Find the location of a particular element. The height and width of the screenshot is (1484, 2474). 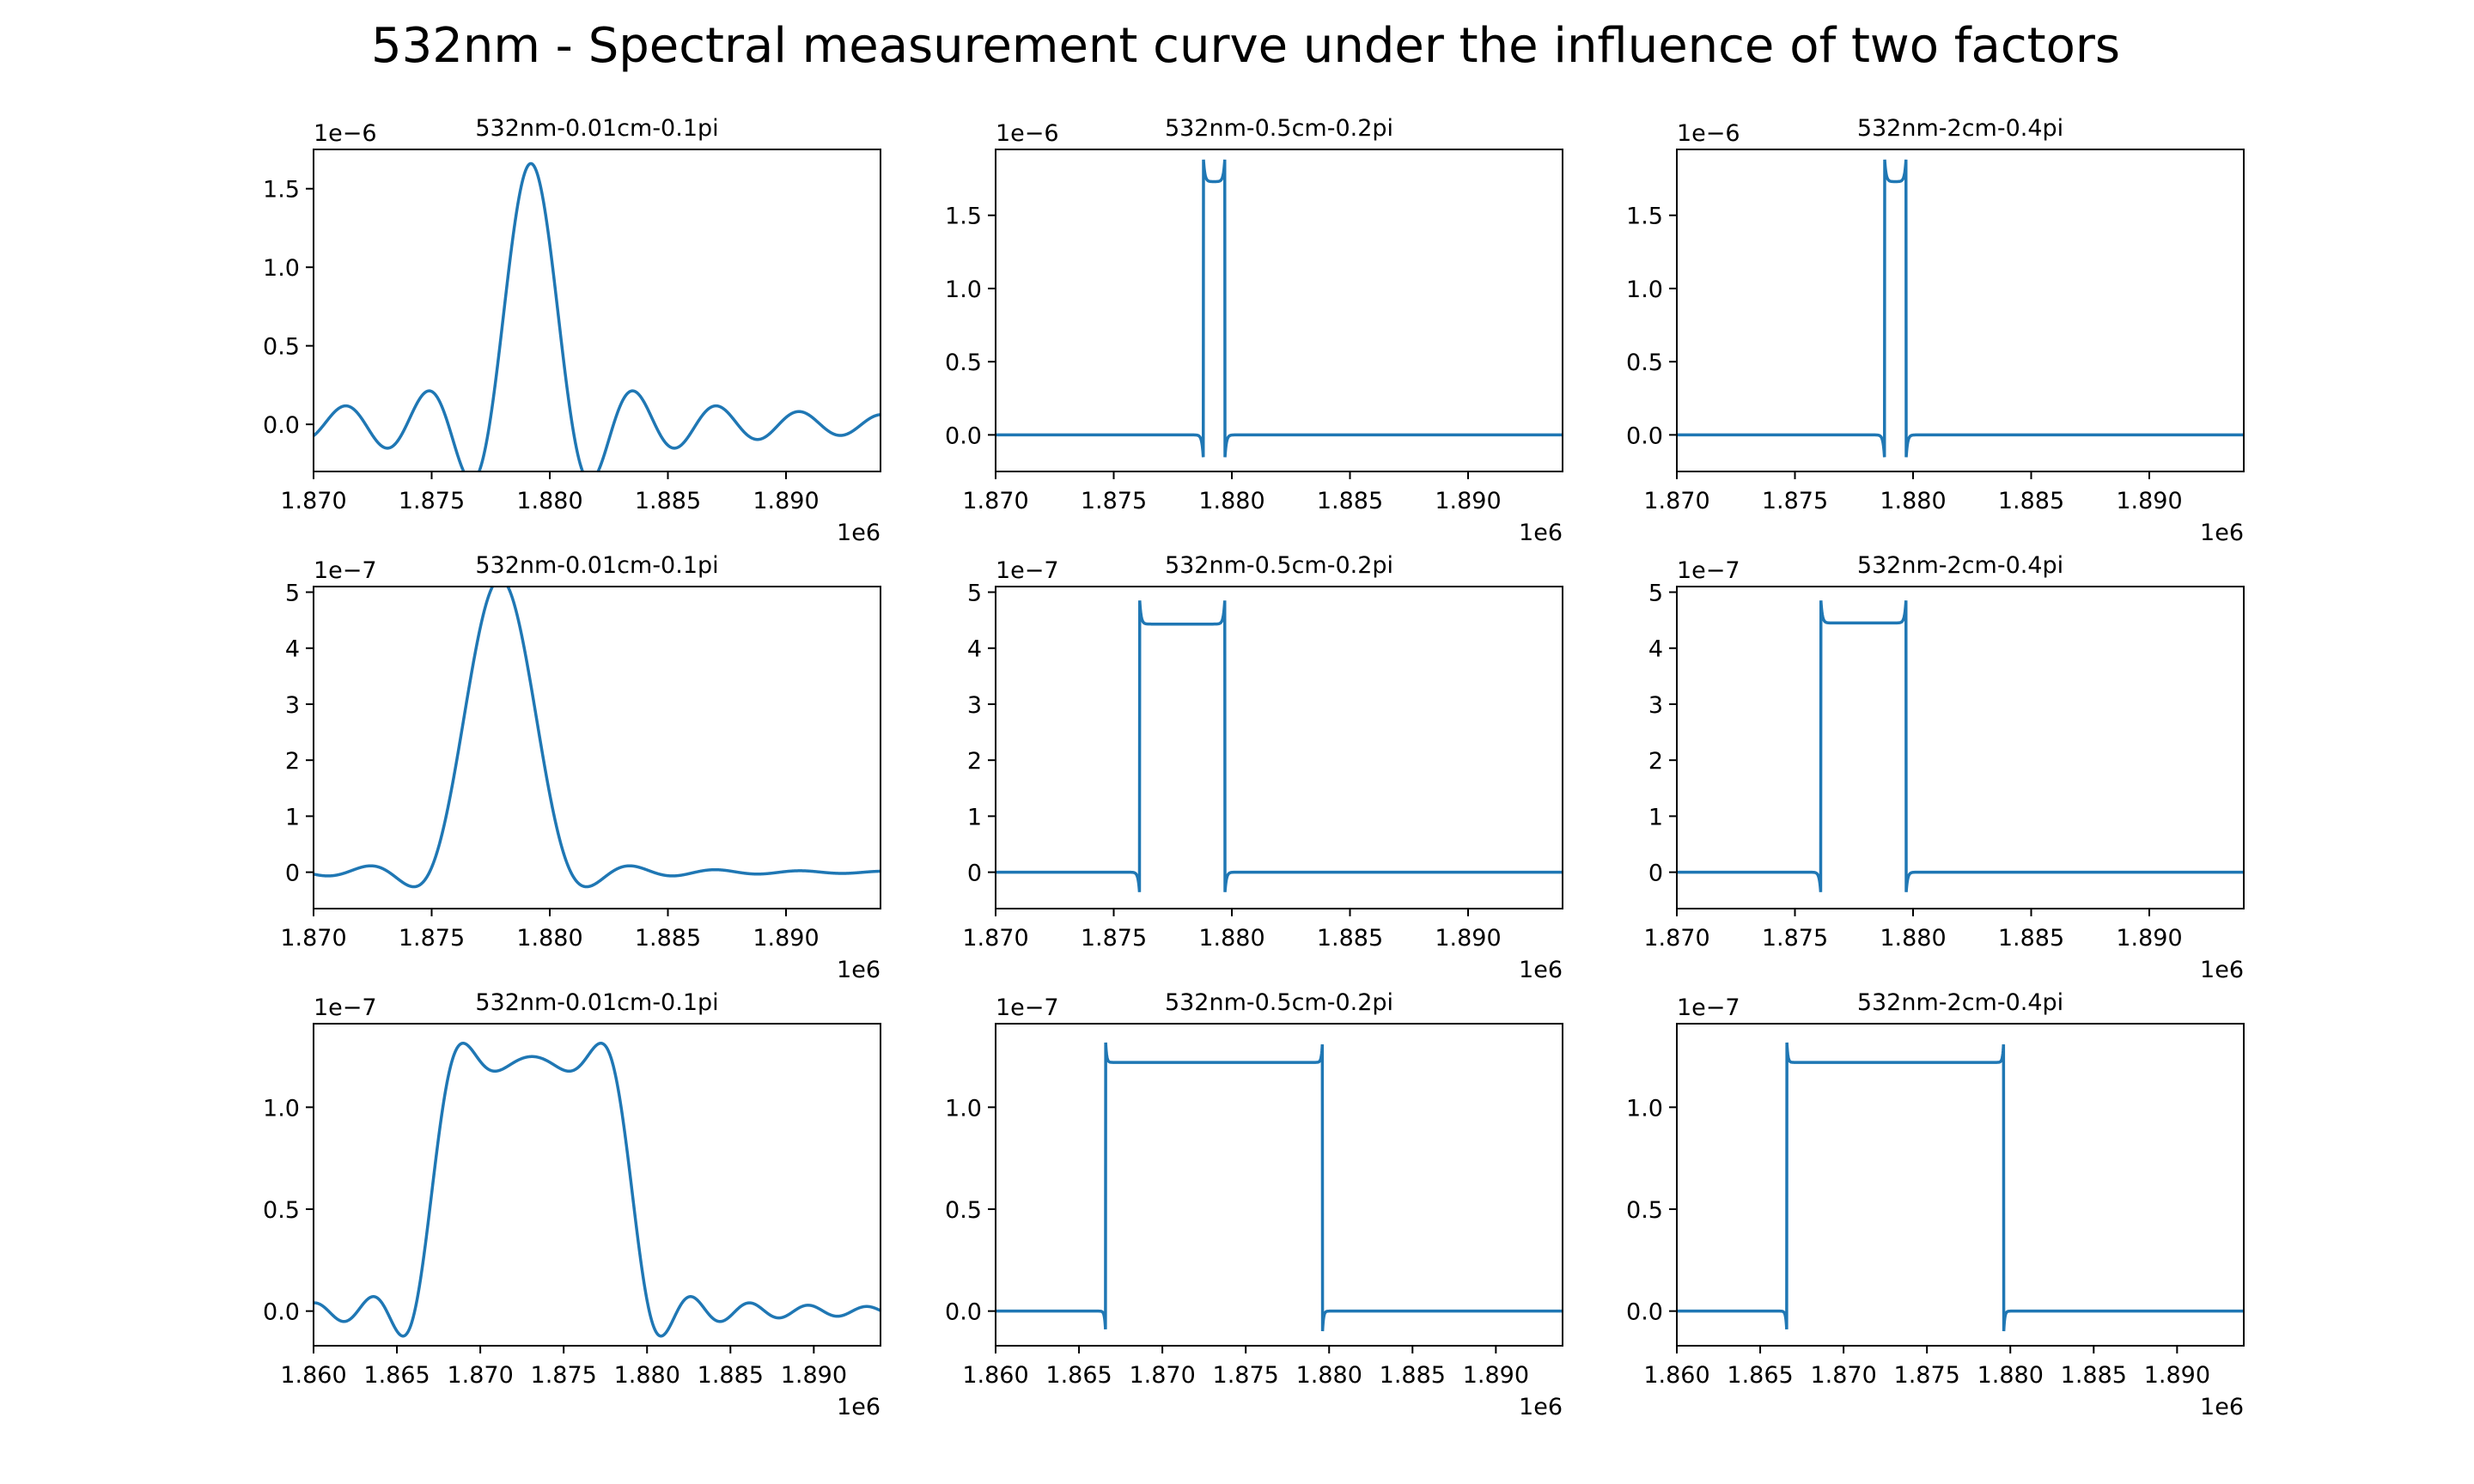

y-tick-label: 1.5 is located at coordinates (1644, 217).